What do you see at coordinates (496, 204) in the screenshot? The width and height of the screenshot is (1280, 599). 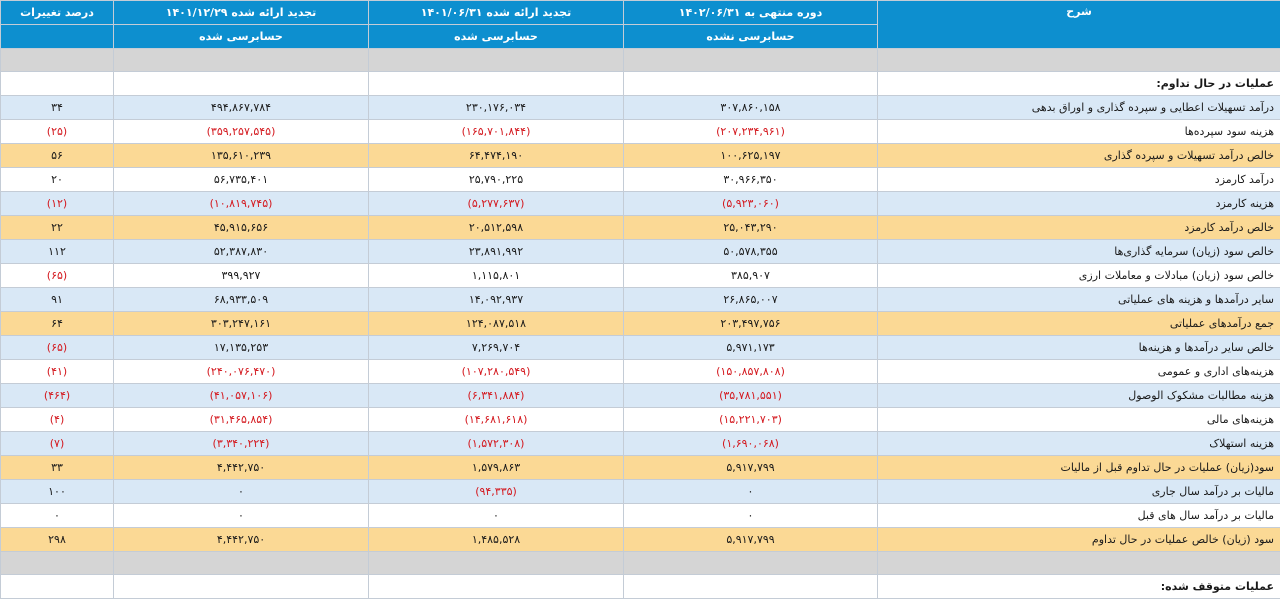 I see `row-value-period-2: (۵,۲۷۷,۶۳۷)` at bounding box center [496, 204].